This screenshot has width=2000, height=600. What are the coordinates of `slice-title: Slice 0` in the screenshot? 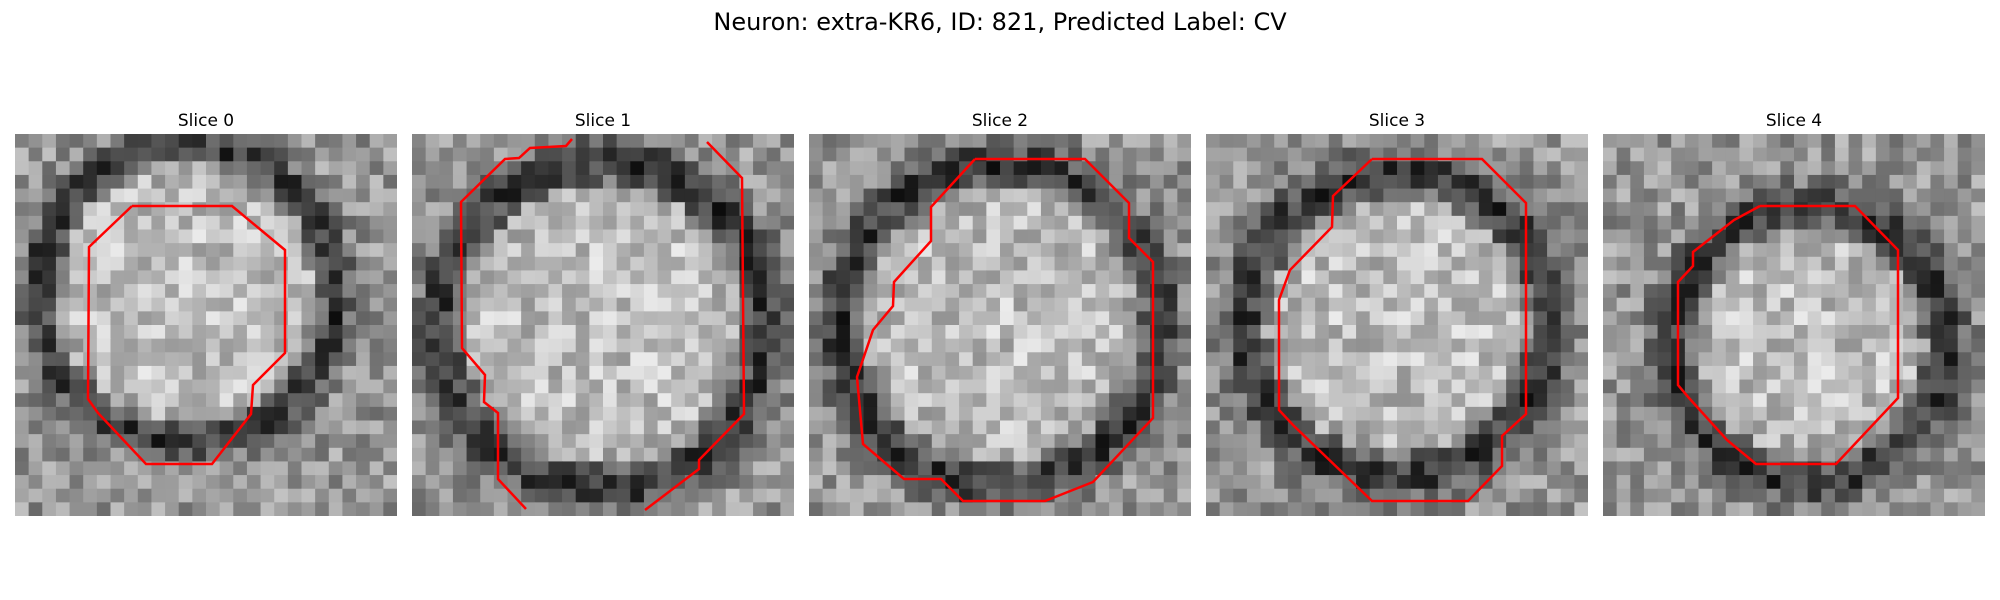 It's located at (206, 121).